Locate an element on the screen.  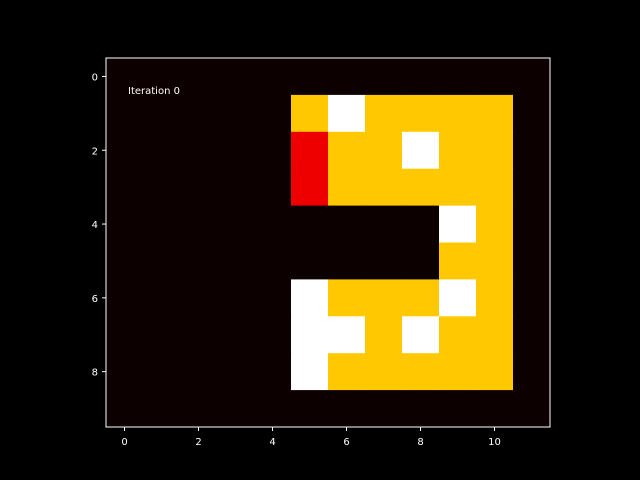
x-axis-ticks: 0 2 4 6 8 10 is located at coordinates (311, 437).